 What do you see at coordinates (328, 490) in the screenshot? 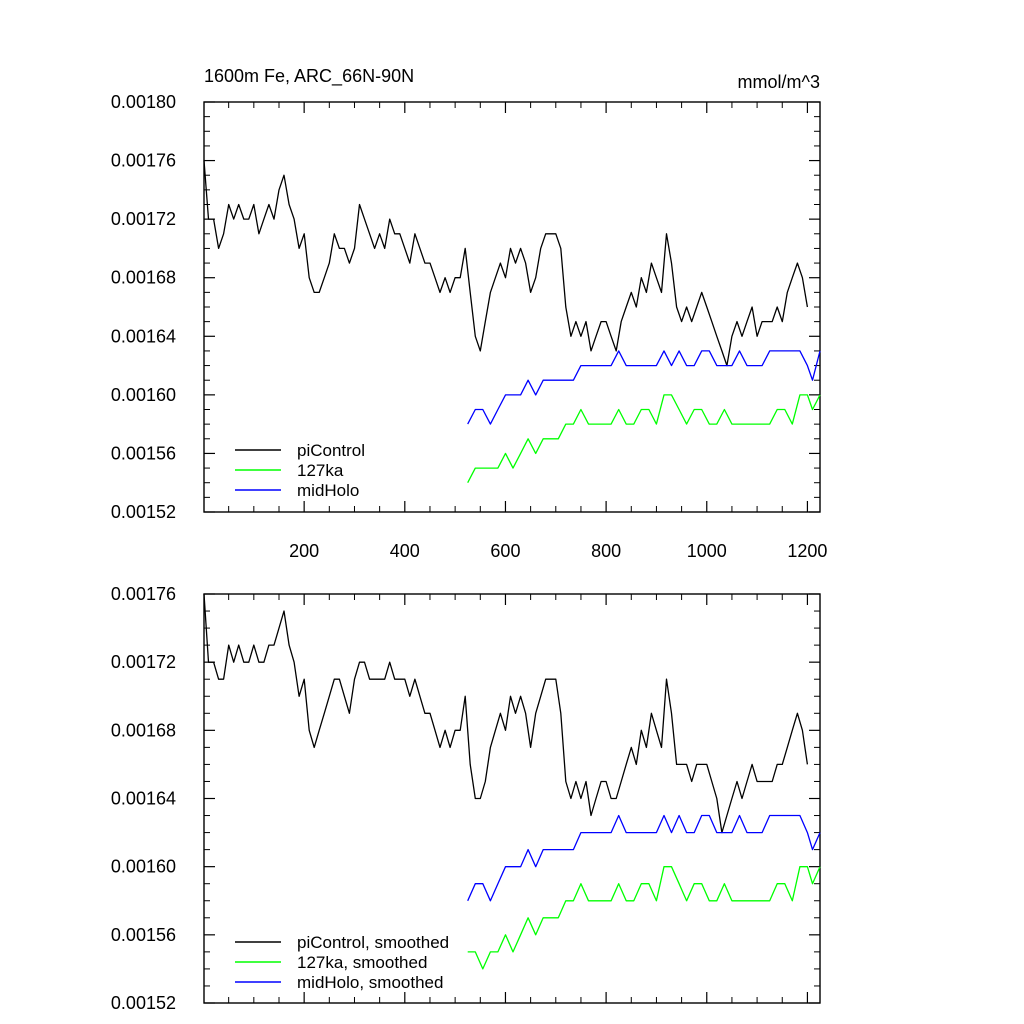
I see `legend-label: midHolo` at bounding box center [328, 490].